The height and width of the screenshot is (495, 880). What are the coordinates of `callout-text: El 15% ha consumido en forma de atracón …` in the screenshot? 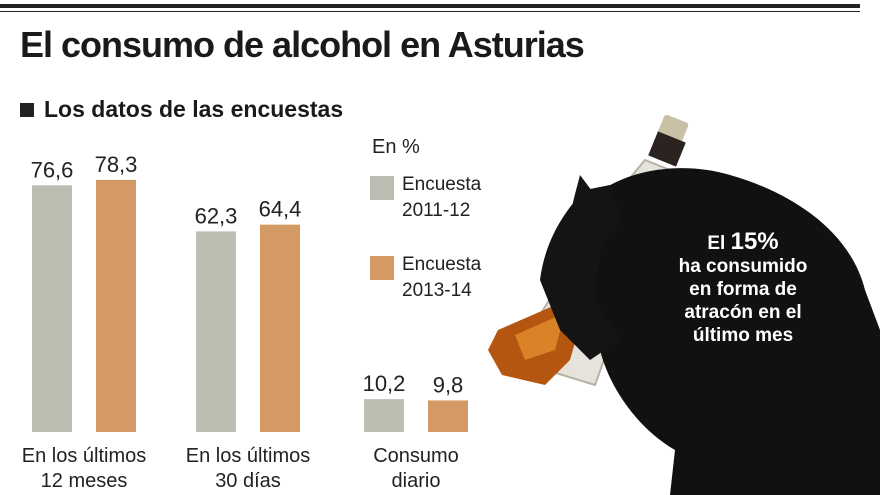 It's located at (743, 288).